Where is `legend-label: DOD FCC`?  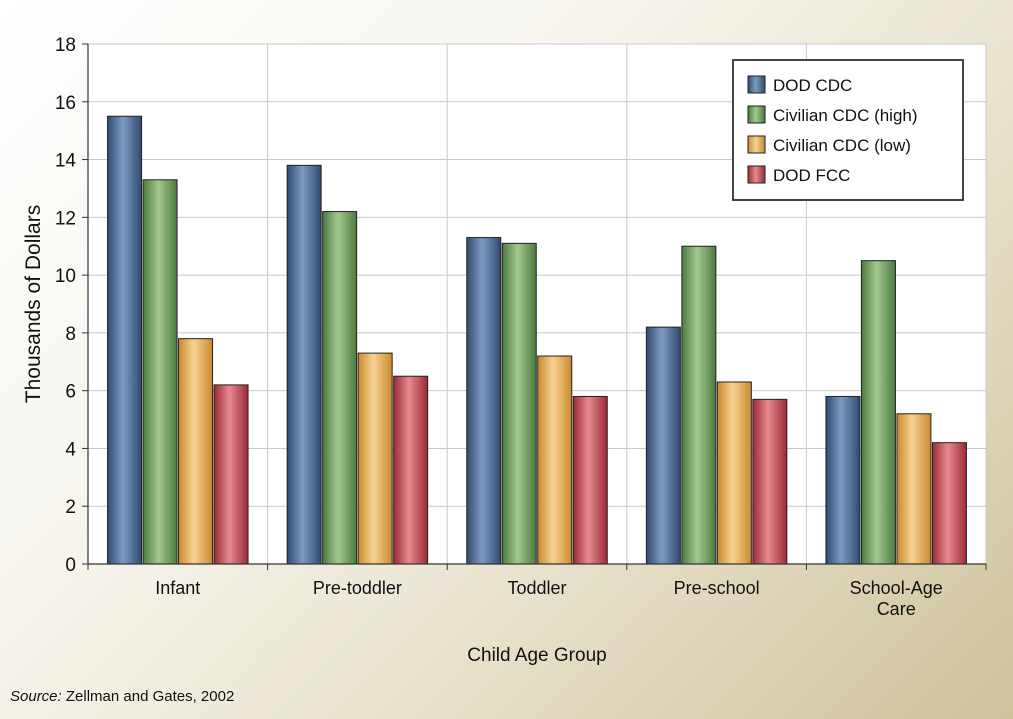 legend-label: DOD FCC is located at coordinates (811, 175).